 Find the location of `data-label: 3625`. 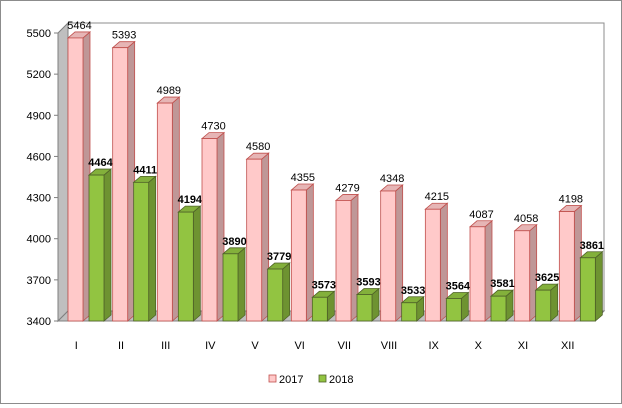

data-label: 3625 is located at coordinates (547, 278).